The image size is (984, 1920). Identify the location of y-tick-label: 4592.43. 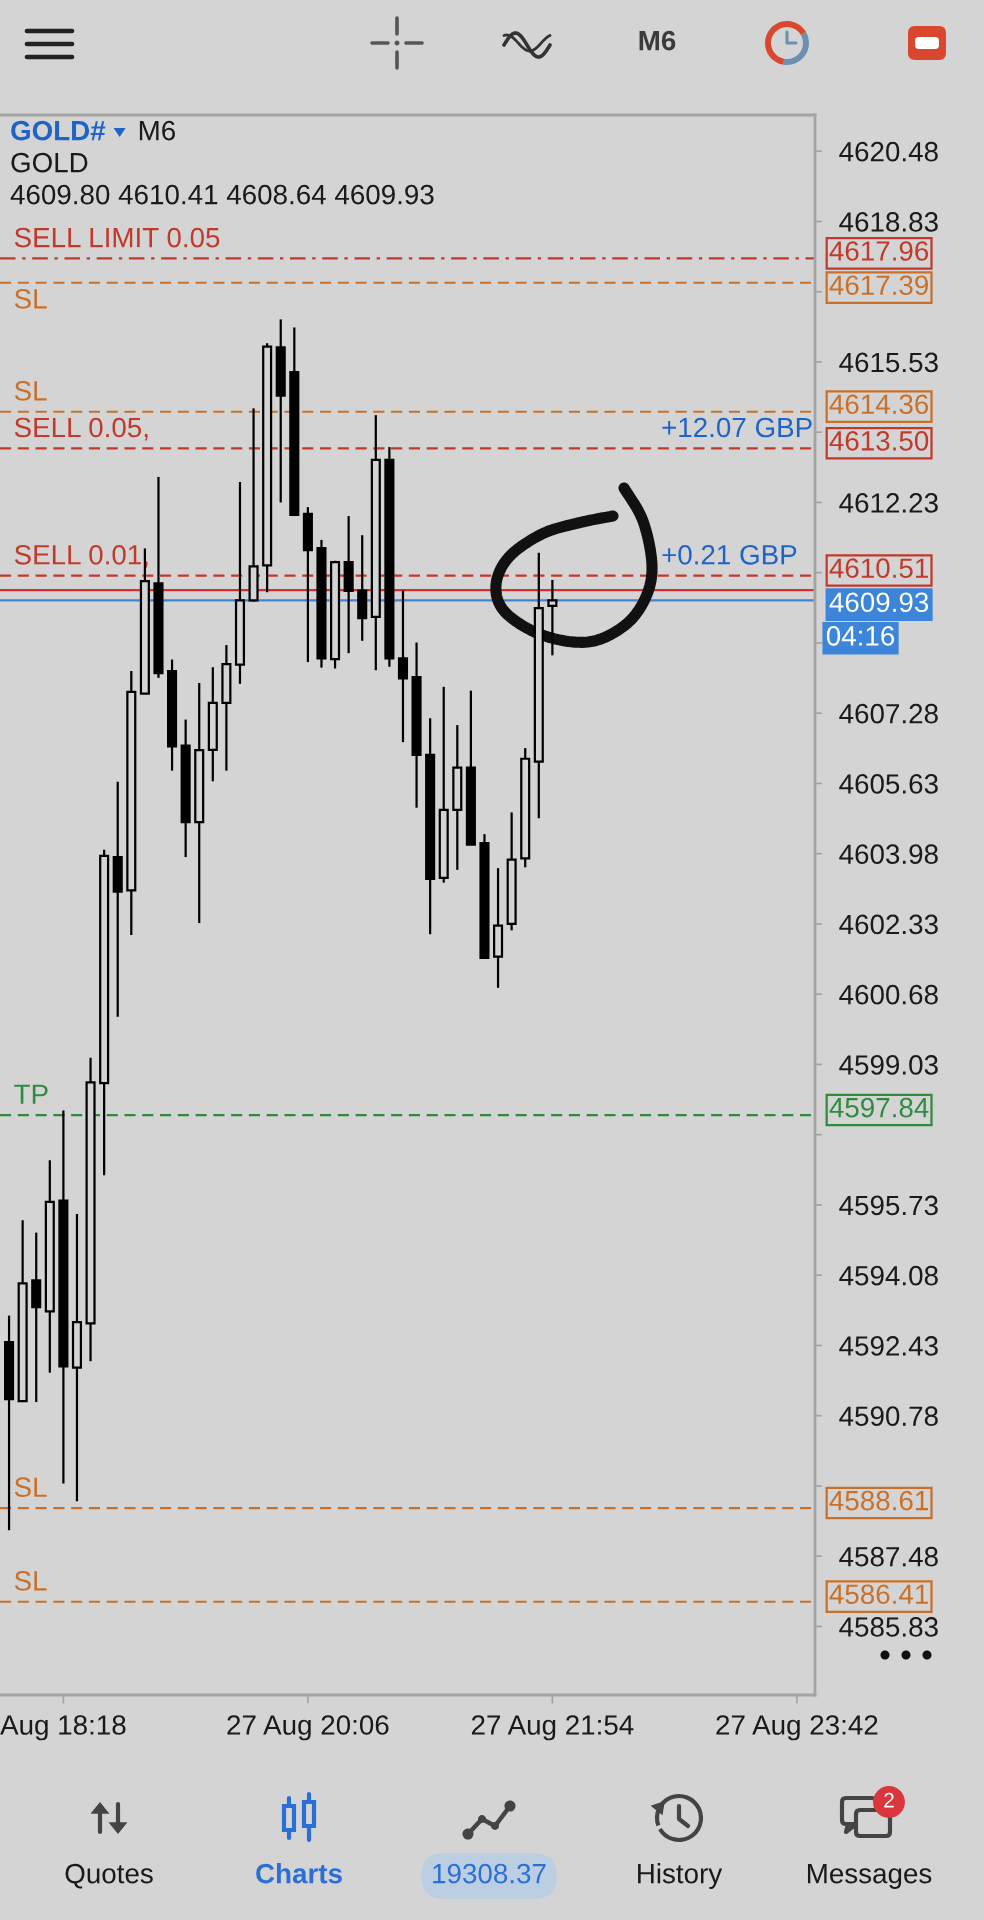
(888, 1346).